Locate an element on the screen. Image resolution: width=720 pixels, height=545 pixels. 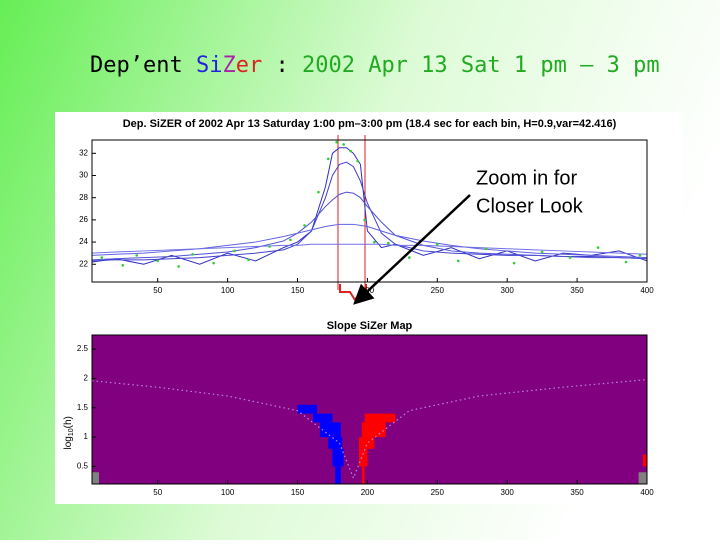
y-tick-label: 1.5 is located at coordinates (83, 407).